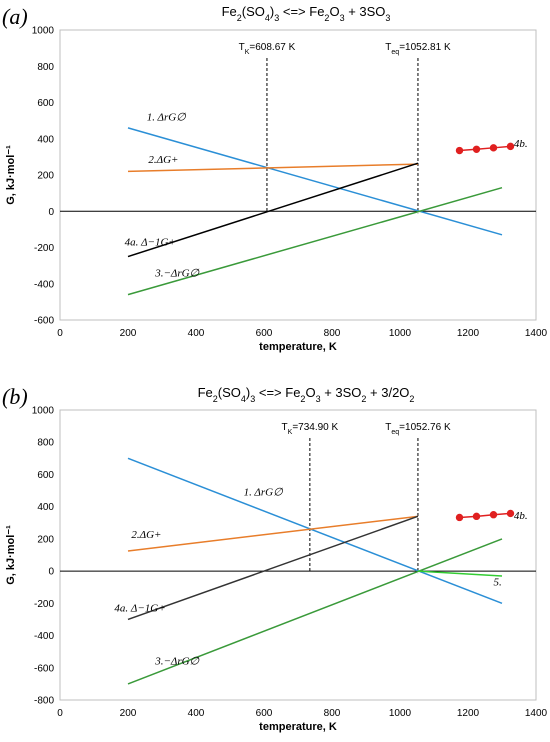 The image size is (550, 742). Describe the element at coordinates (315, 427) in the screenshot. I see `label-value: =734.90 K` at that location.